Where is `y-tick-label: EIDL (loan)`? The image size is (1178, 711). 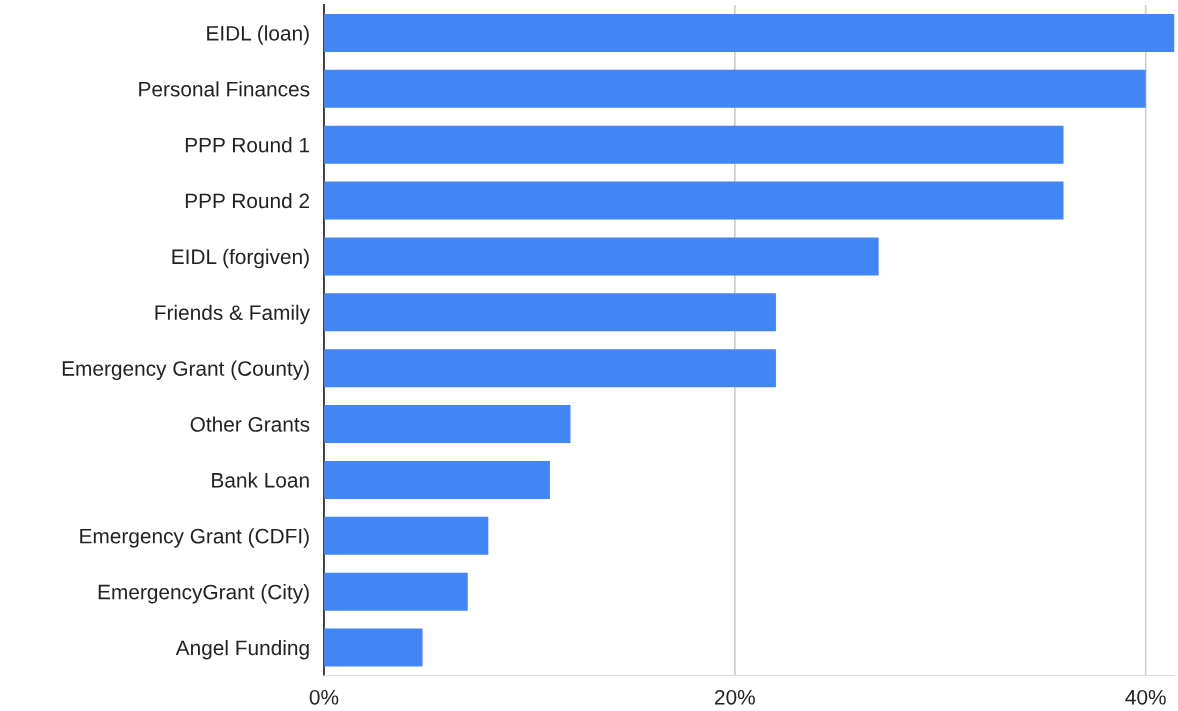 y-tick-label: EIDL (loan) is located at coordinates (258, 35).